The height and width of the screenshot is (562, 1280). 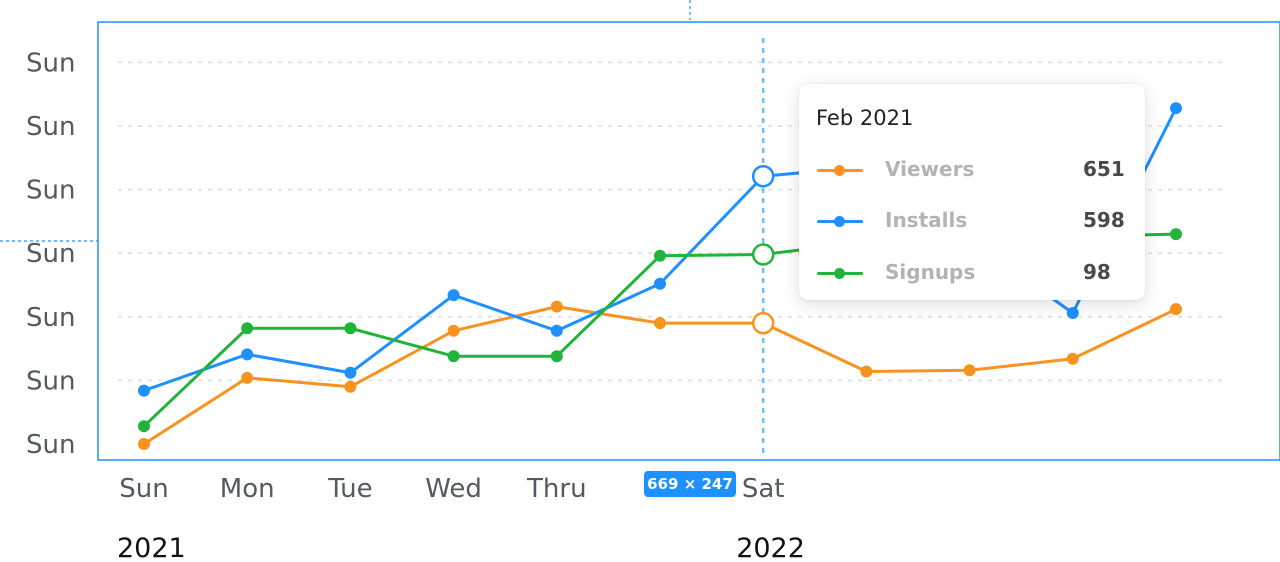 I want to click on viewers-legend-swatch, so click(x=840, y=170).